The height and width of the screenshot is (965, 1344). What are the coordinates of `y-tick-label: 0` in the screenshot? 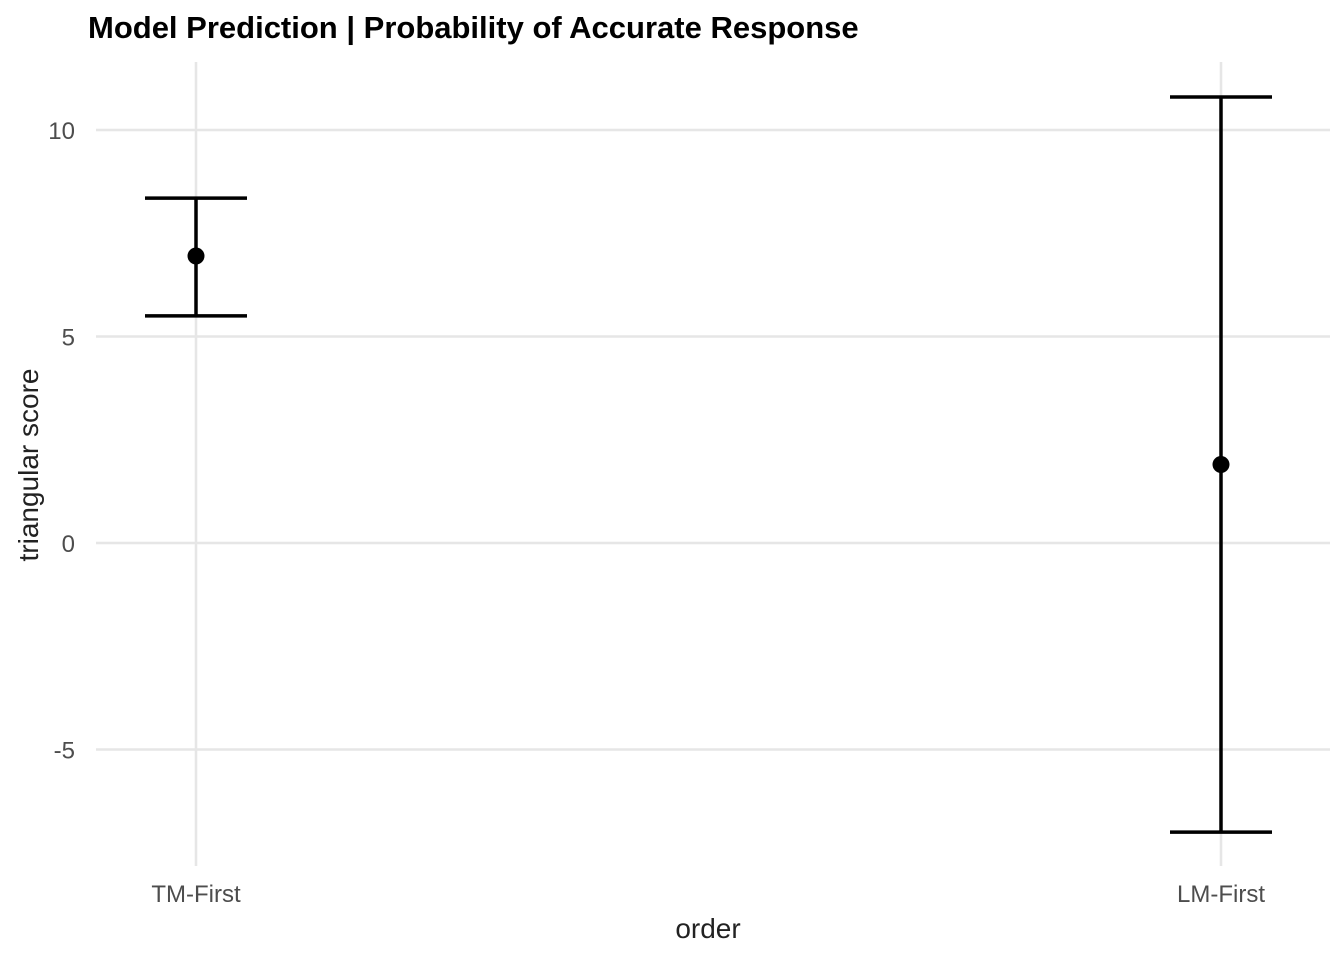 It's located at (68, 544).